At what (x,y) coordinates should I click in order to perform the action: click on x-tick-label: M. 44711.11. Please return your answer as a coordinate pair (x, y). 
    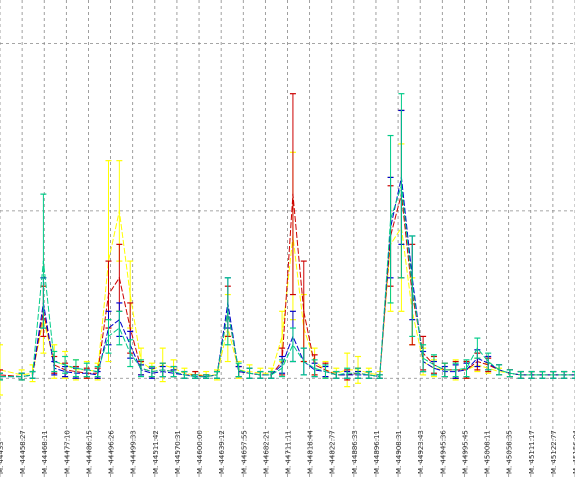
    Looking at the image, I should click on (289, 452).